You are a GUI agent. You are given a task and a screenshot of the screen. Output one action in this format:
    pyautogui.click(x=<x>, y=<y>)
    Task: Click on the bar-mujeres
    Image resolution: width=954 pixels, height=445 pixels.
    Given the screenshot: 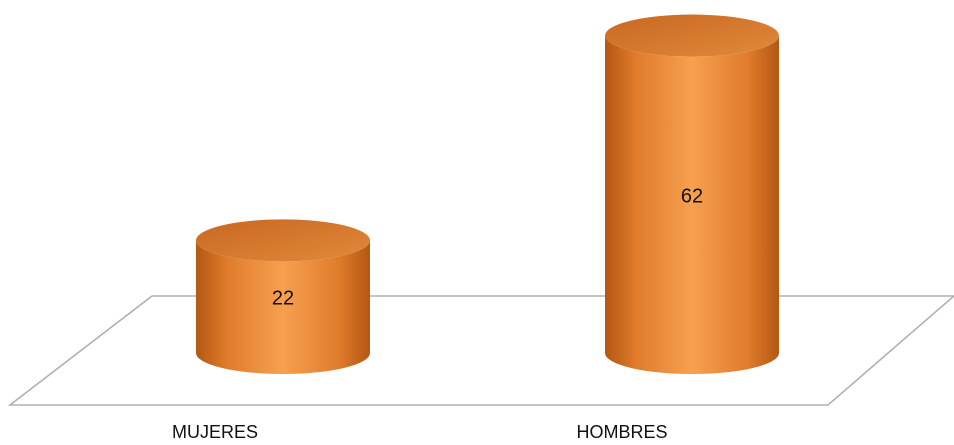 What is the action you would take?
    pyautogui.click(x=283, y=296)
    